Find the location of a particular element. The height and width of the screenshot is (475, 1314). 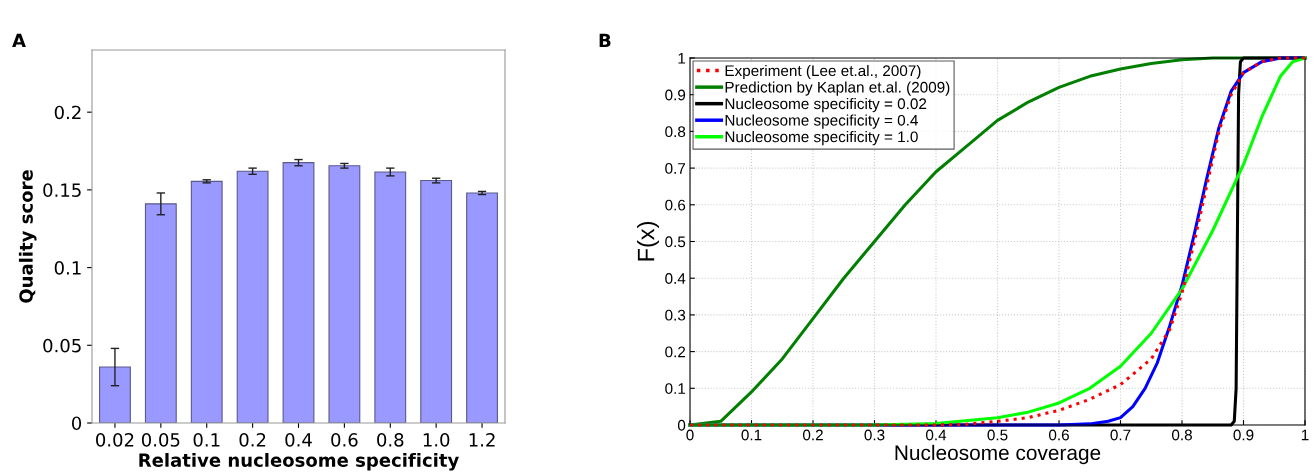

y-tick-label: 0.5 is located at coordinates (675, 242).